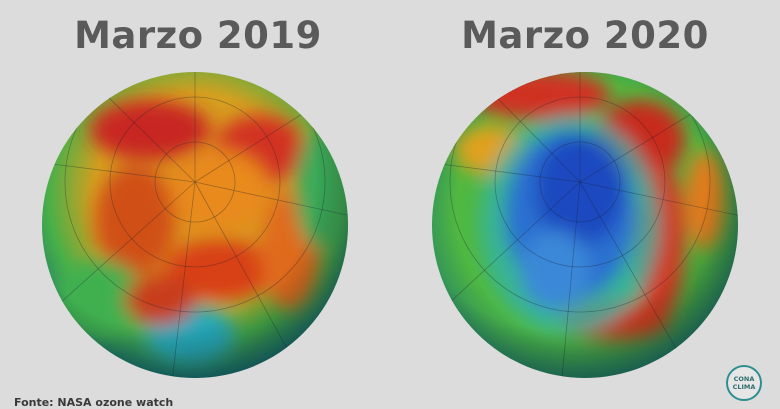 The height and width of the screenshot is (409, 780). I want to click on title-march-2020: Marzo 2020, so click(585, 35).